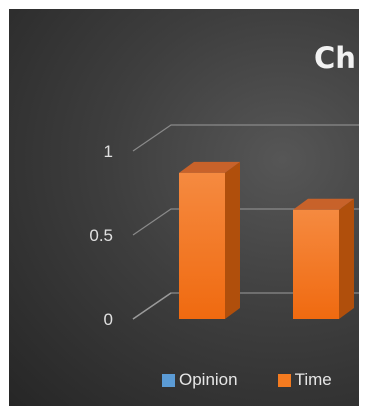 Image resolution: width=368 pixels, height=415 pixels. Describe the element at coordinates (232, 240) in the screenshot. I see `bar-time-0-side` at that location.